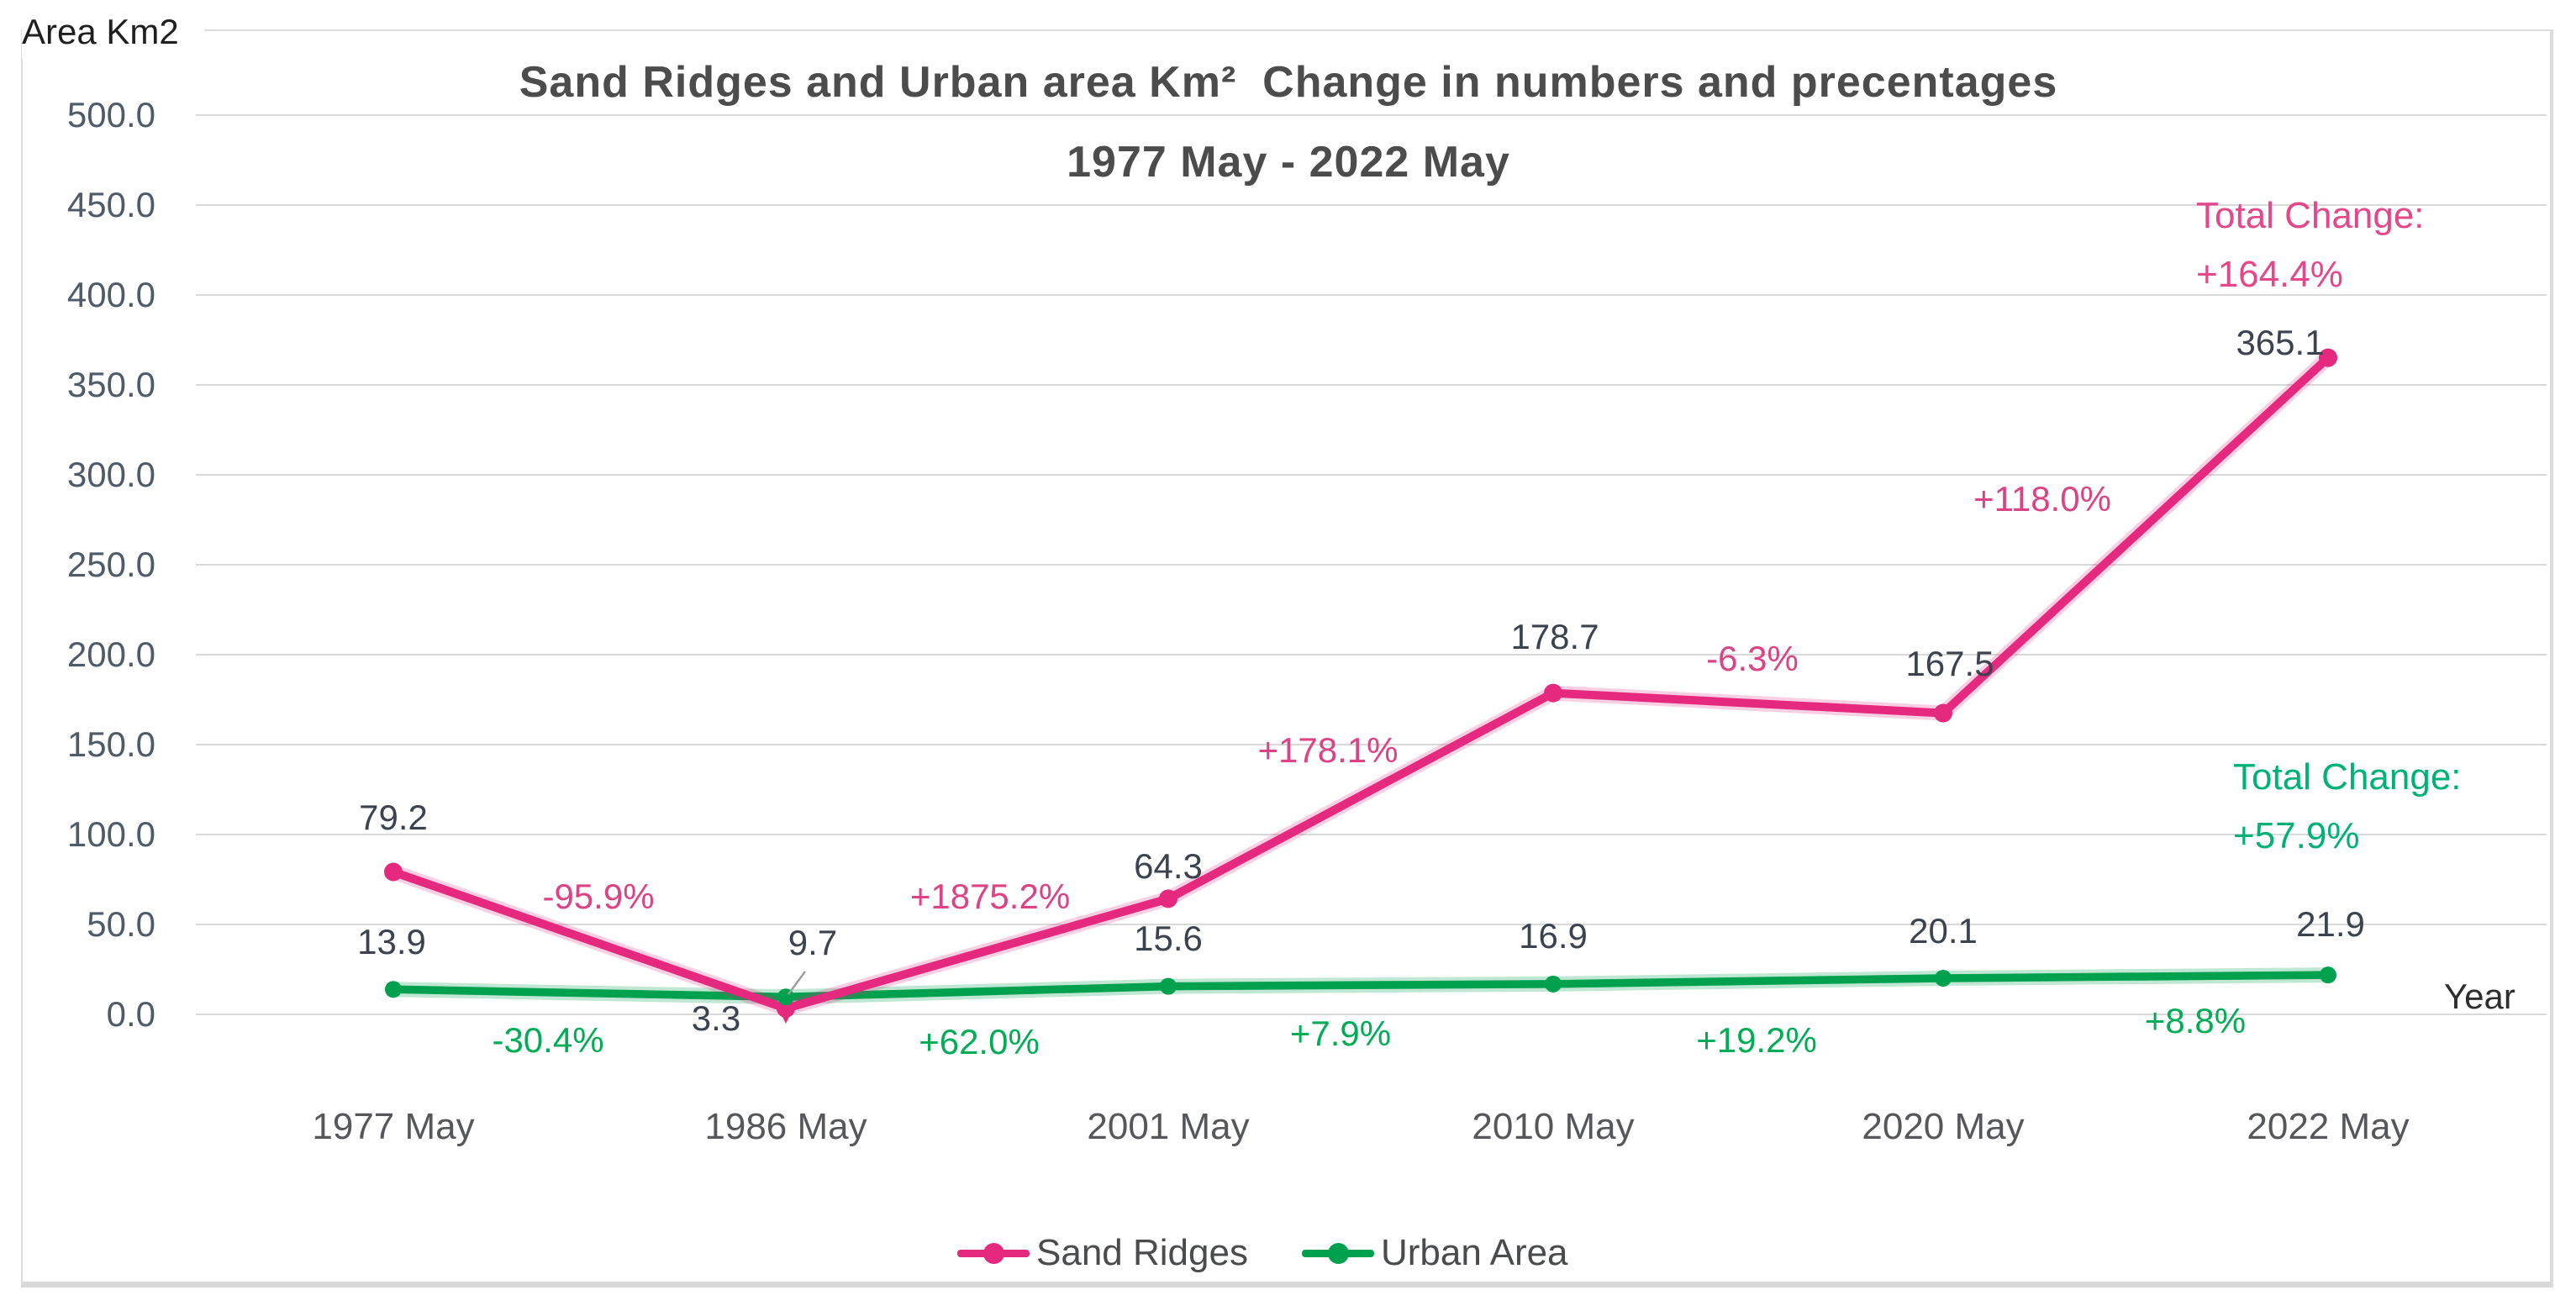 This screenshot has height=1306, width=2576. I want to click on value-label-urban: 15.6, so click(1168, 939).